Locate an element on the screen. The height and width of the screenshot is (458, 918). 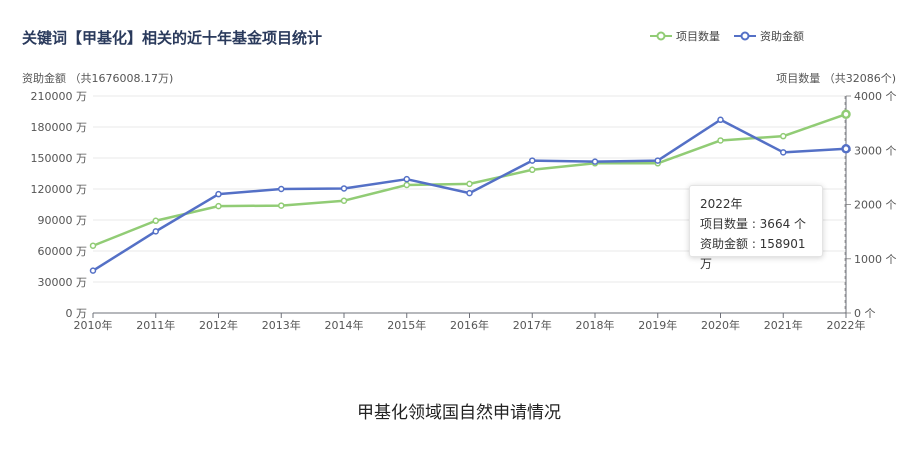
x-tick-label: 2011年 is located at coordinates (155, 325).